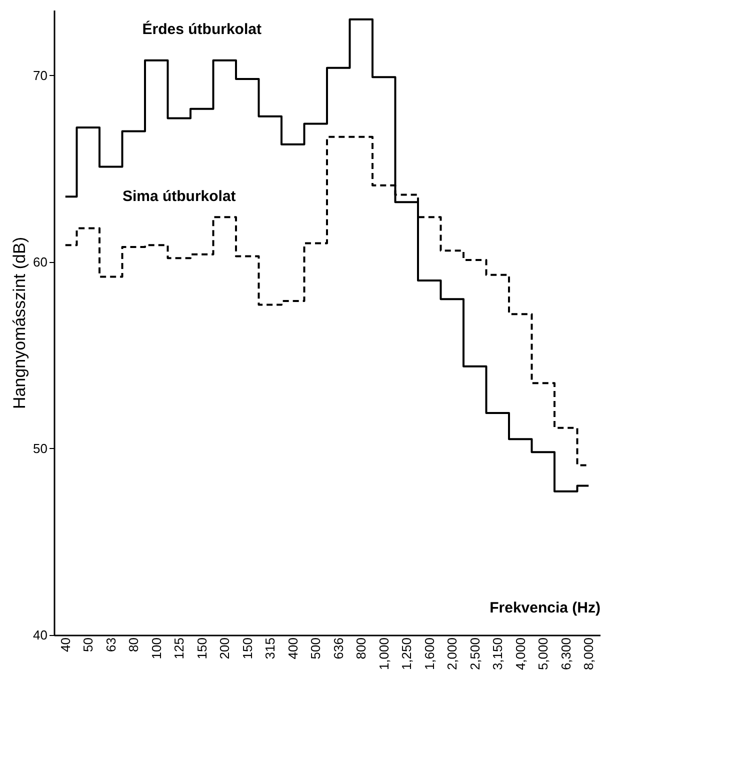 The width and height of the screenshot is (730, 771). What do you see at coordinates (520, 654) in the screenshot?
I see `x-tick-label: 4,000` at bounding box center [520, 654].